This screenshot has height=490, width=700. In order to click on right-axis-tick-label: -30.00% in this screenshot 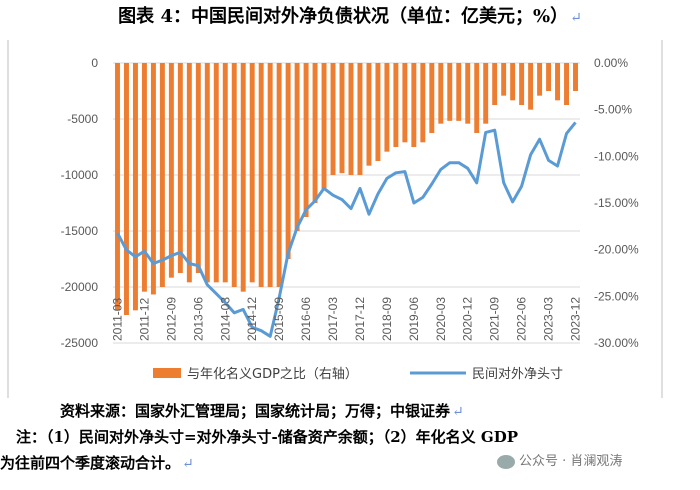, I will do `click(616, 343)`.